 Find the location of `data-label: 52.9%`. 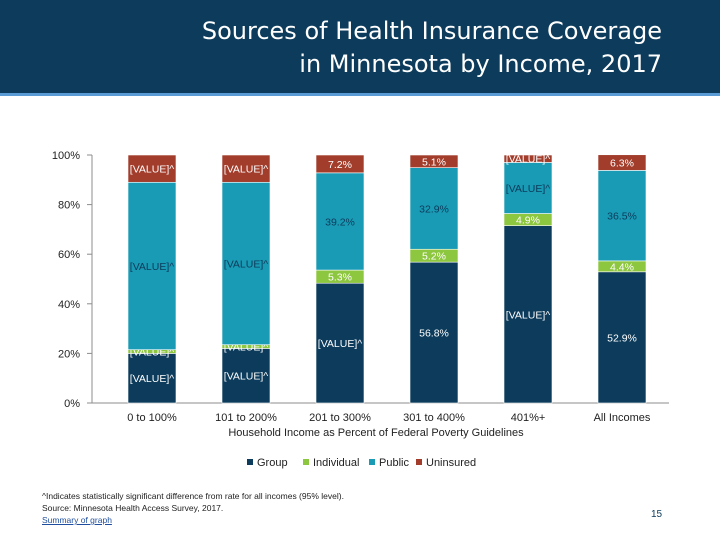

data-label: 52.9% is located at coordinates (622, 338).